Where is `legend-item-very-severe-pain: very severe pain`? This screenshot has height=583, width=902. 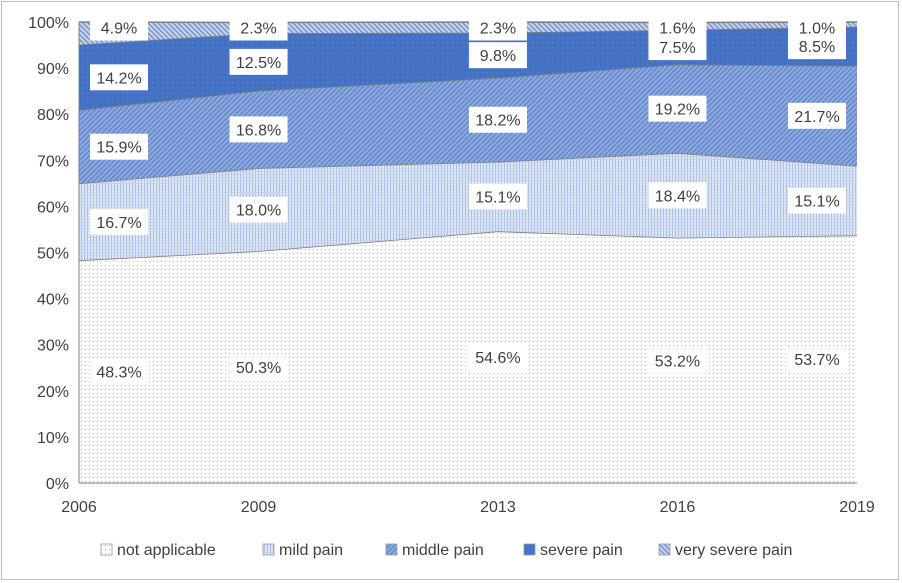 legend-item-very-severe-pain: very severe pain is located at coordinates (725, 550).